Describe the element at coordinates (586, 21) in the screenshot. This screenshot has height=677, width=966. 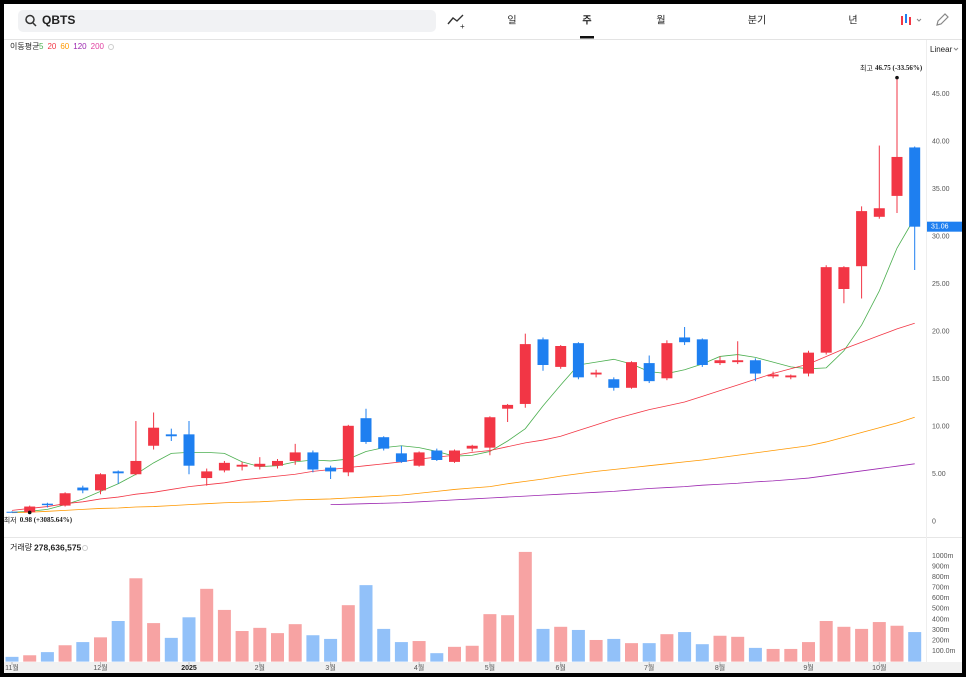
I see `tab: 주` at that location.